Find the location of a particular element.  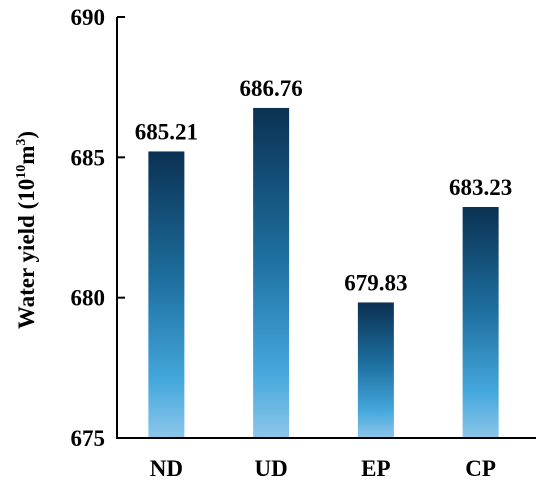

y-tick-label: 680 is located at coordinates (88, 298).